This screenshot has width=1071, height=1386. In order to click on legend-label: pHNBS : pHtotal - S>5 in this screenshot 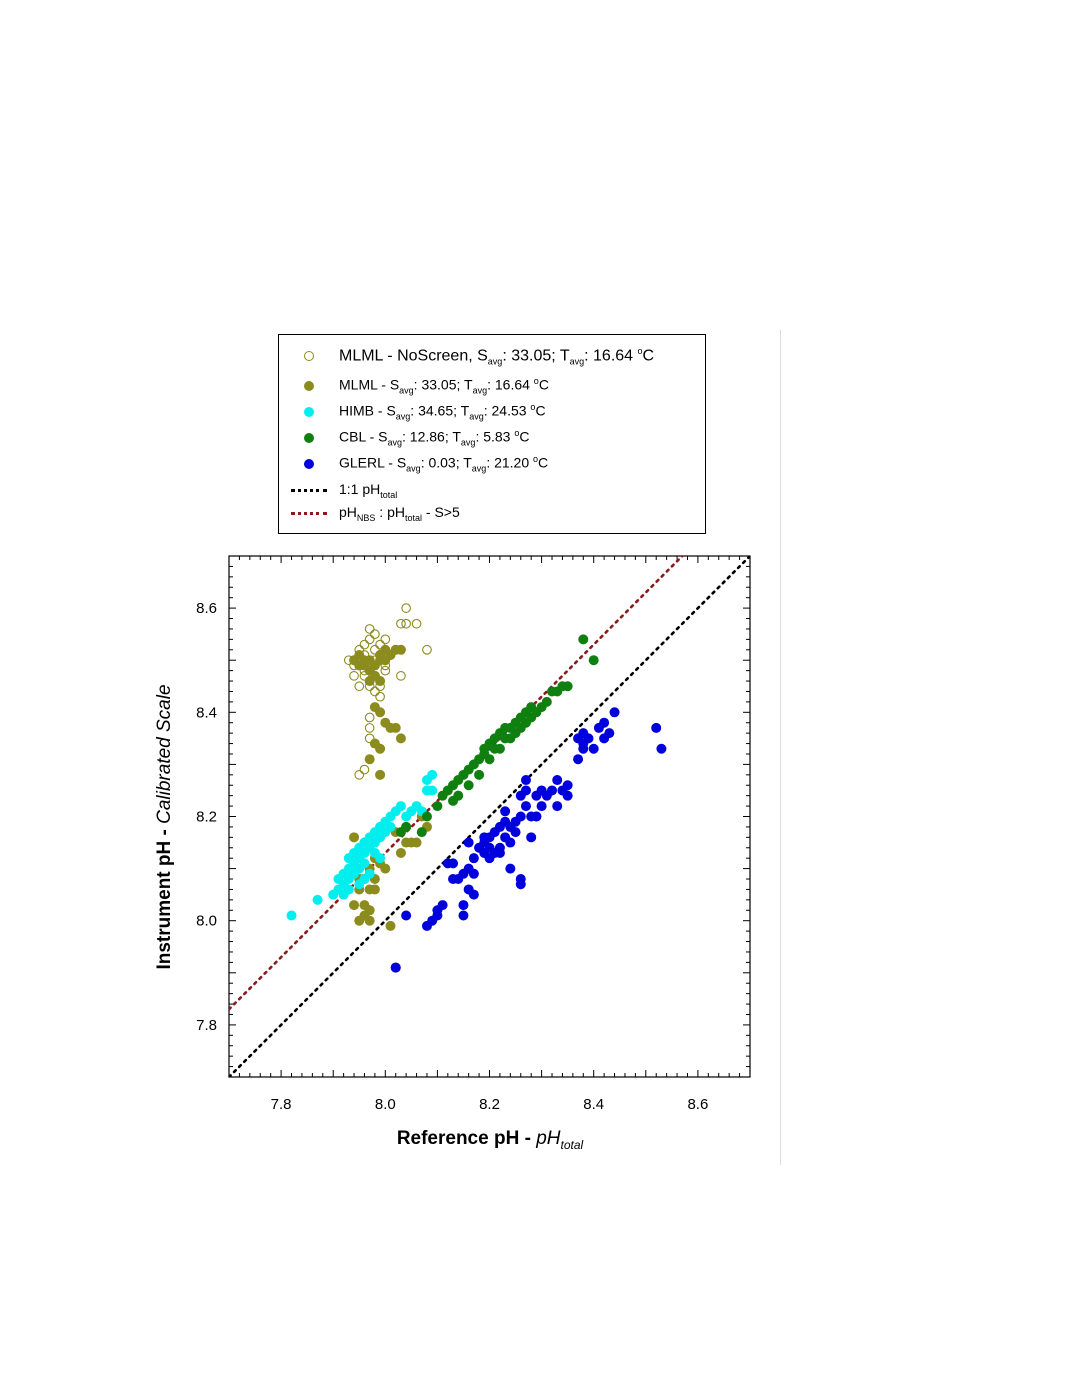, I will do `click(399, 513)`.